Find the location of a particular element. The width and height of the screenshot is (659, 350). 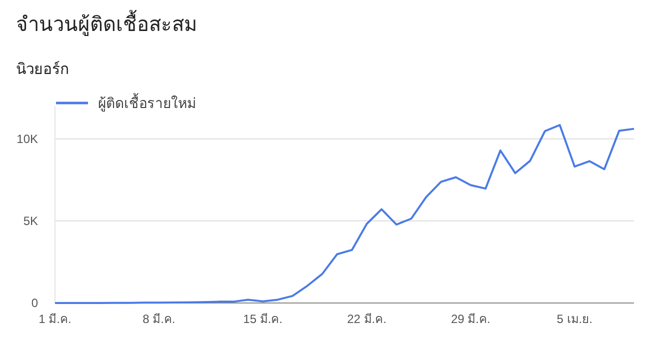

x-tick-label: 22 มี.ค. is located at coordinates (366, 319).